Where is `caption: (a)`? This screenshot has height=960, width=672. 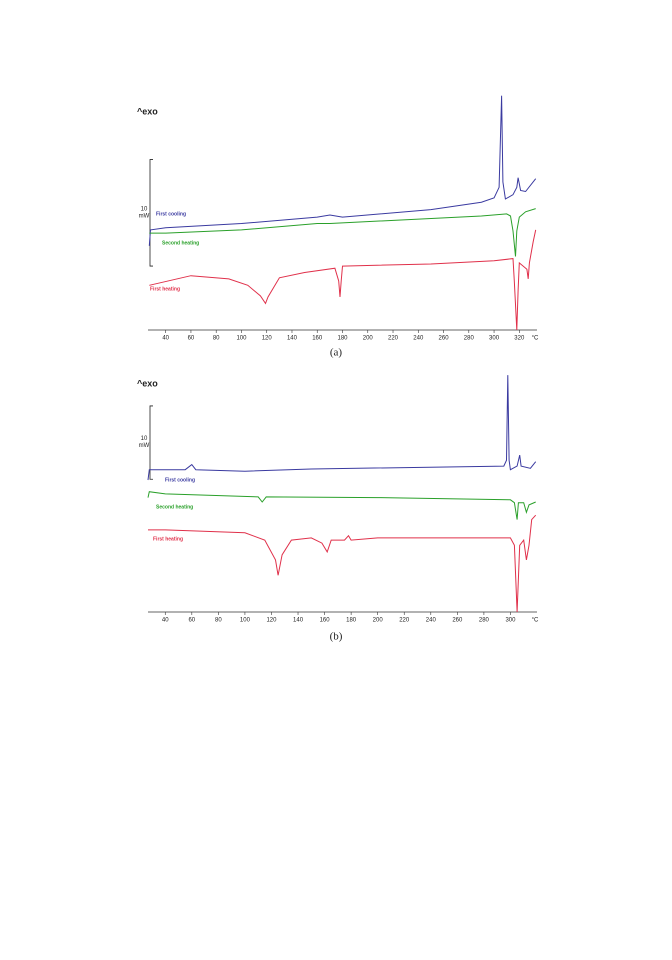
caption: (a) is located at coordinates (336, 353).